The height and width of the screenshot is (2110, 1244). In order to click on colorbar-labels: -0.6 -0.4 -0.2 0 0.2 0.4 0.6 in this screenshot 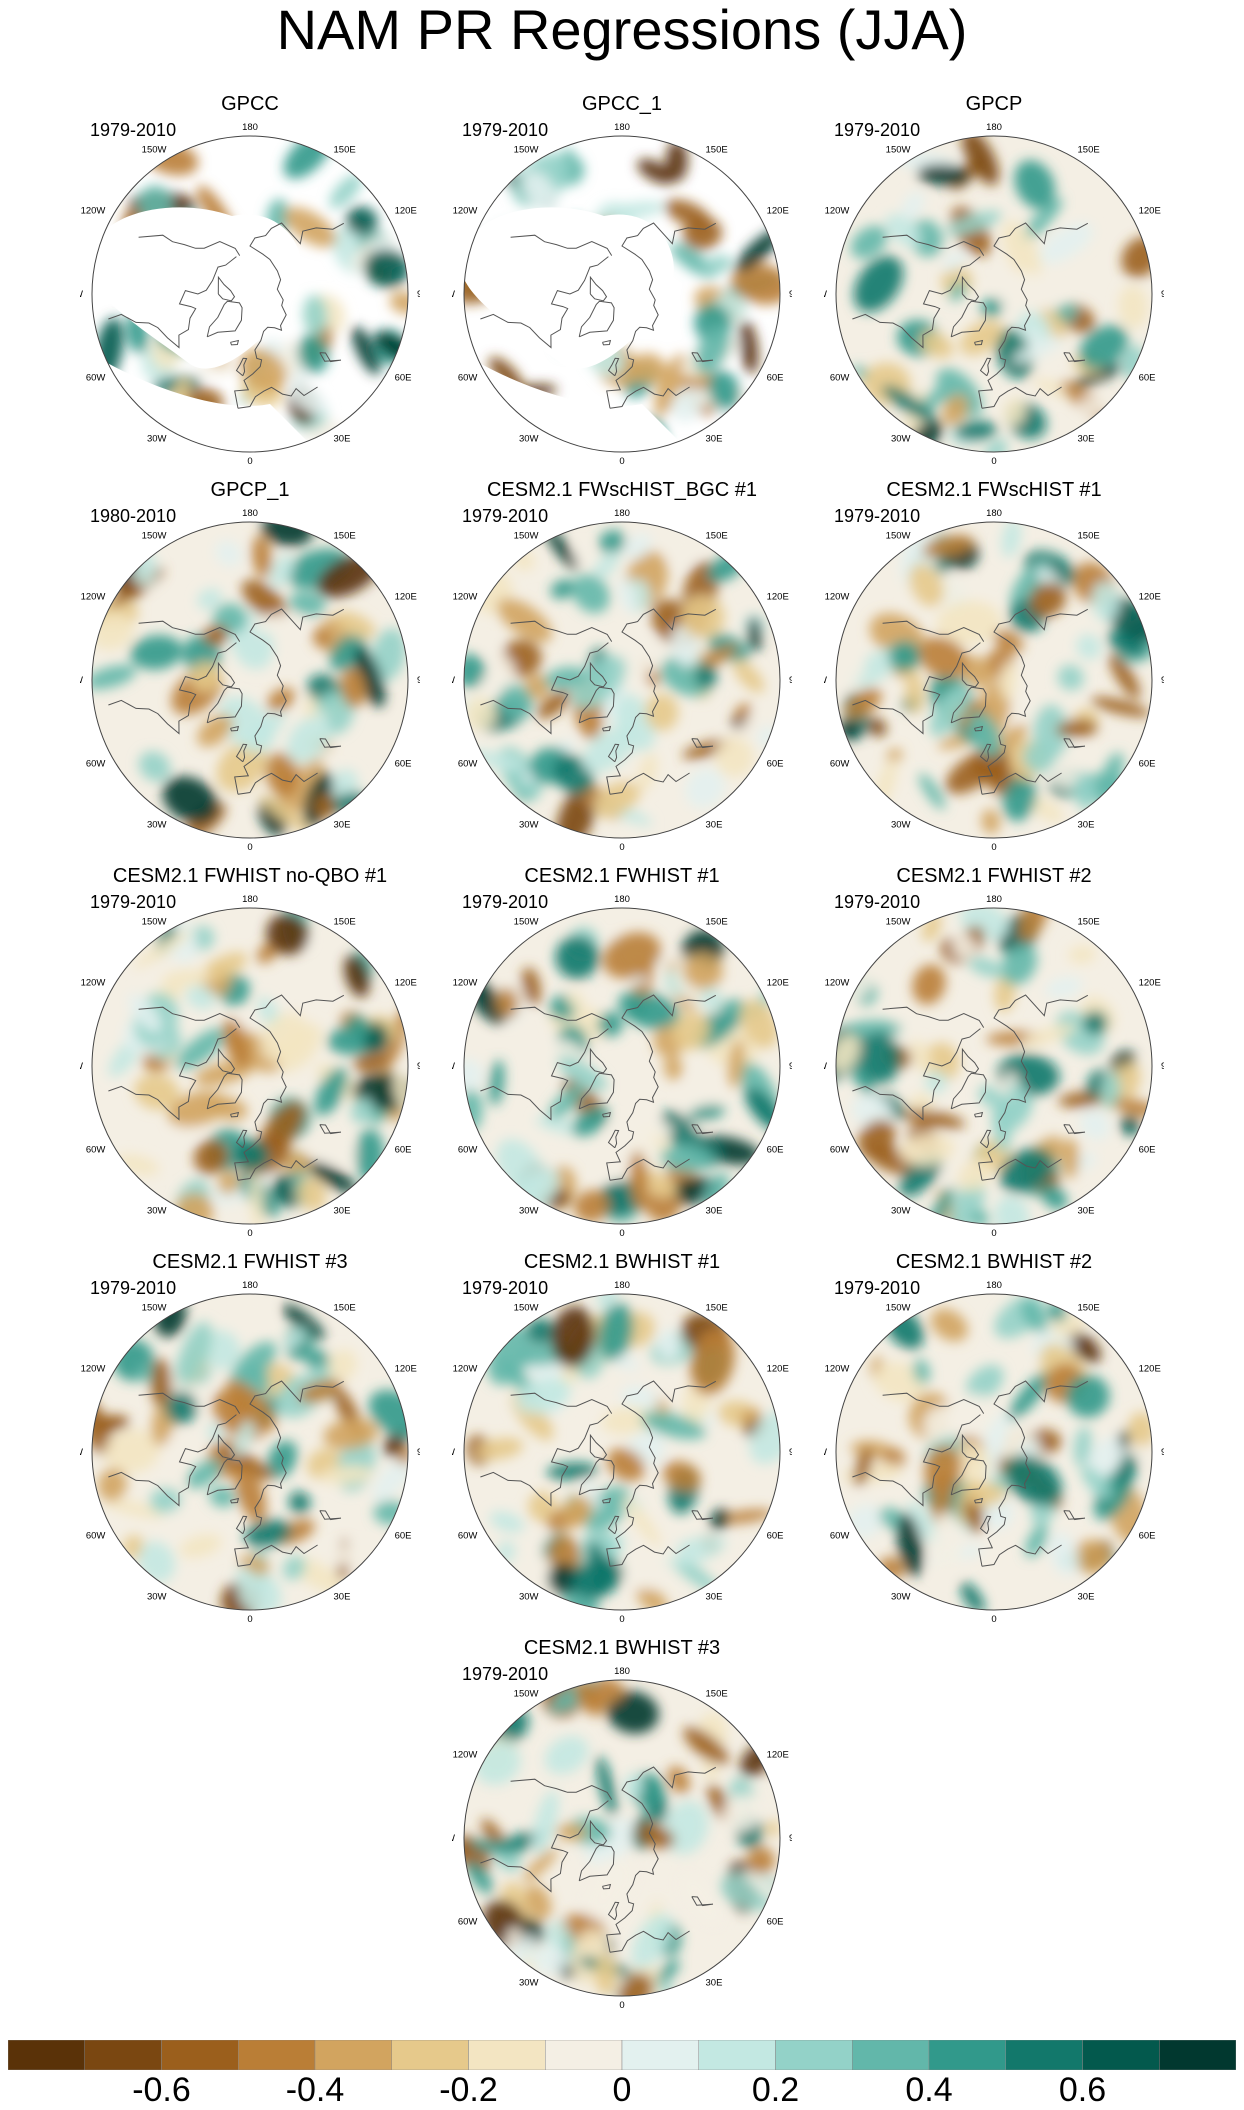, I will do `click(622, 2091)`.